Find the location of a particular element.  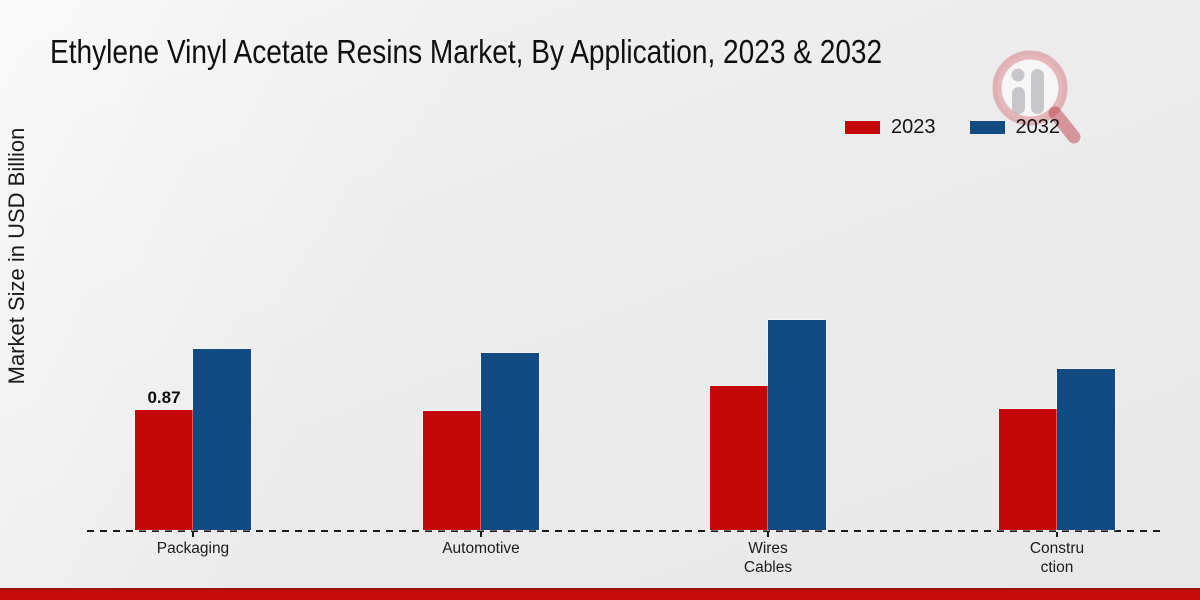

x-axis-category-label-automotive: Automotive is located at coordinates (481, 548).